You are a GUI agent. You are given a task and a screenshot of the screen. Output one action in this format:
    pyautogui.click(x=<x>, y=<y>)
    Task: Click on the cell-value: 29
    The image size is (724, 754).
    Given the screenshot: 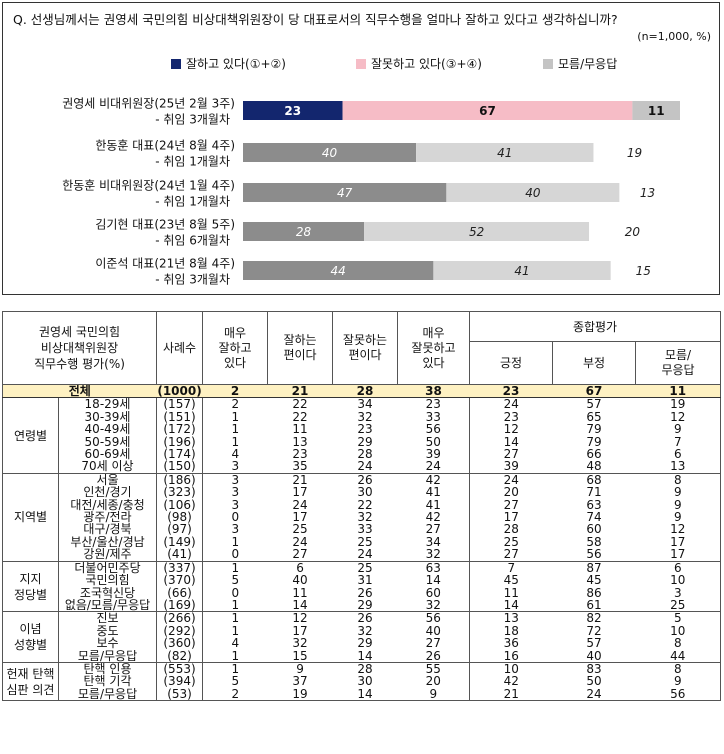 What is the action you would take?
    pyautogui.click(x=365, y=442)
    